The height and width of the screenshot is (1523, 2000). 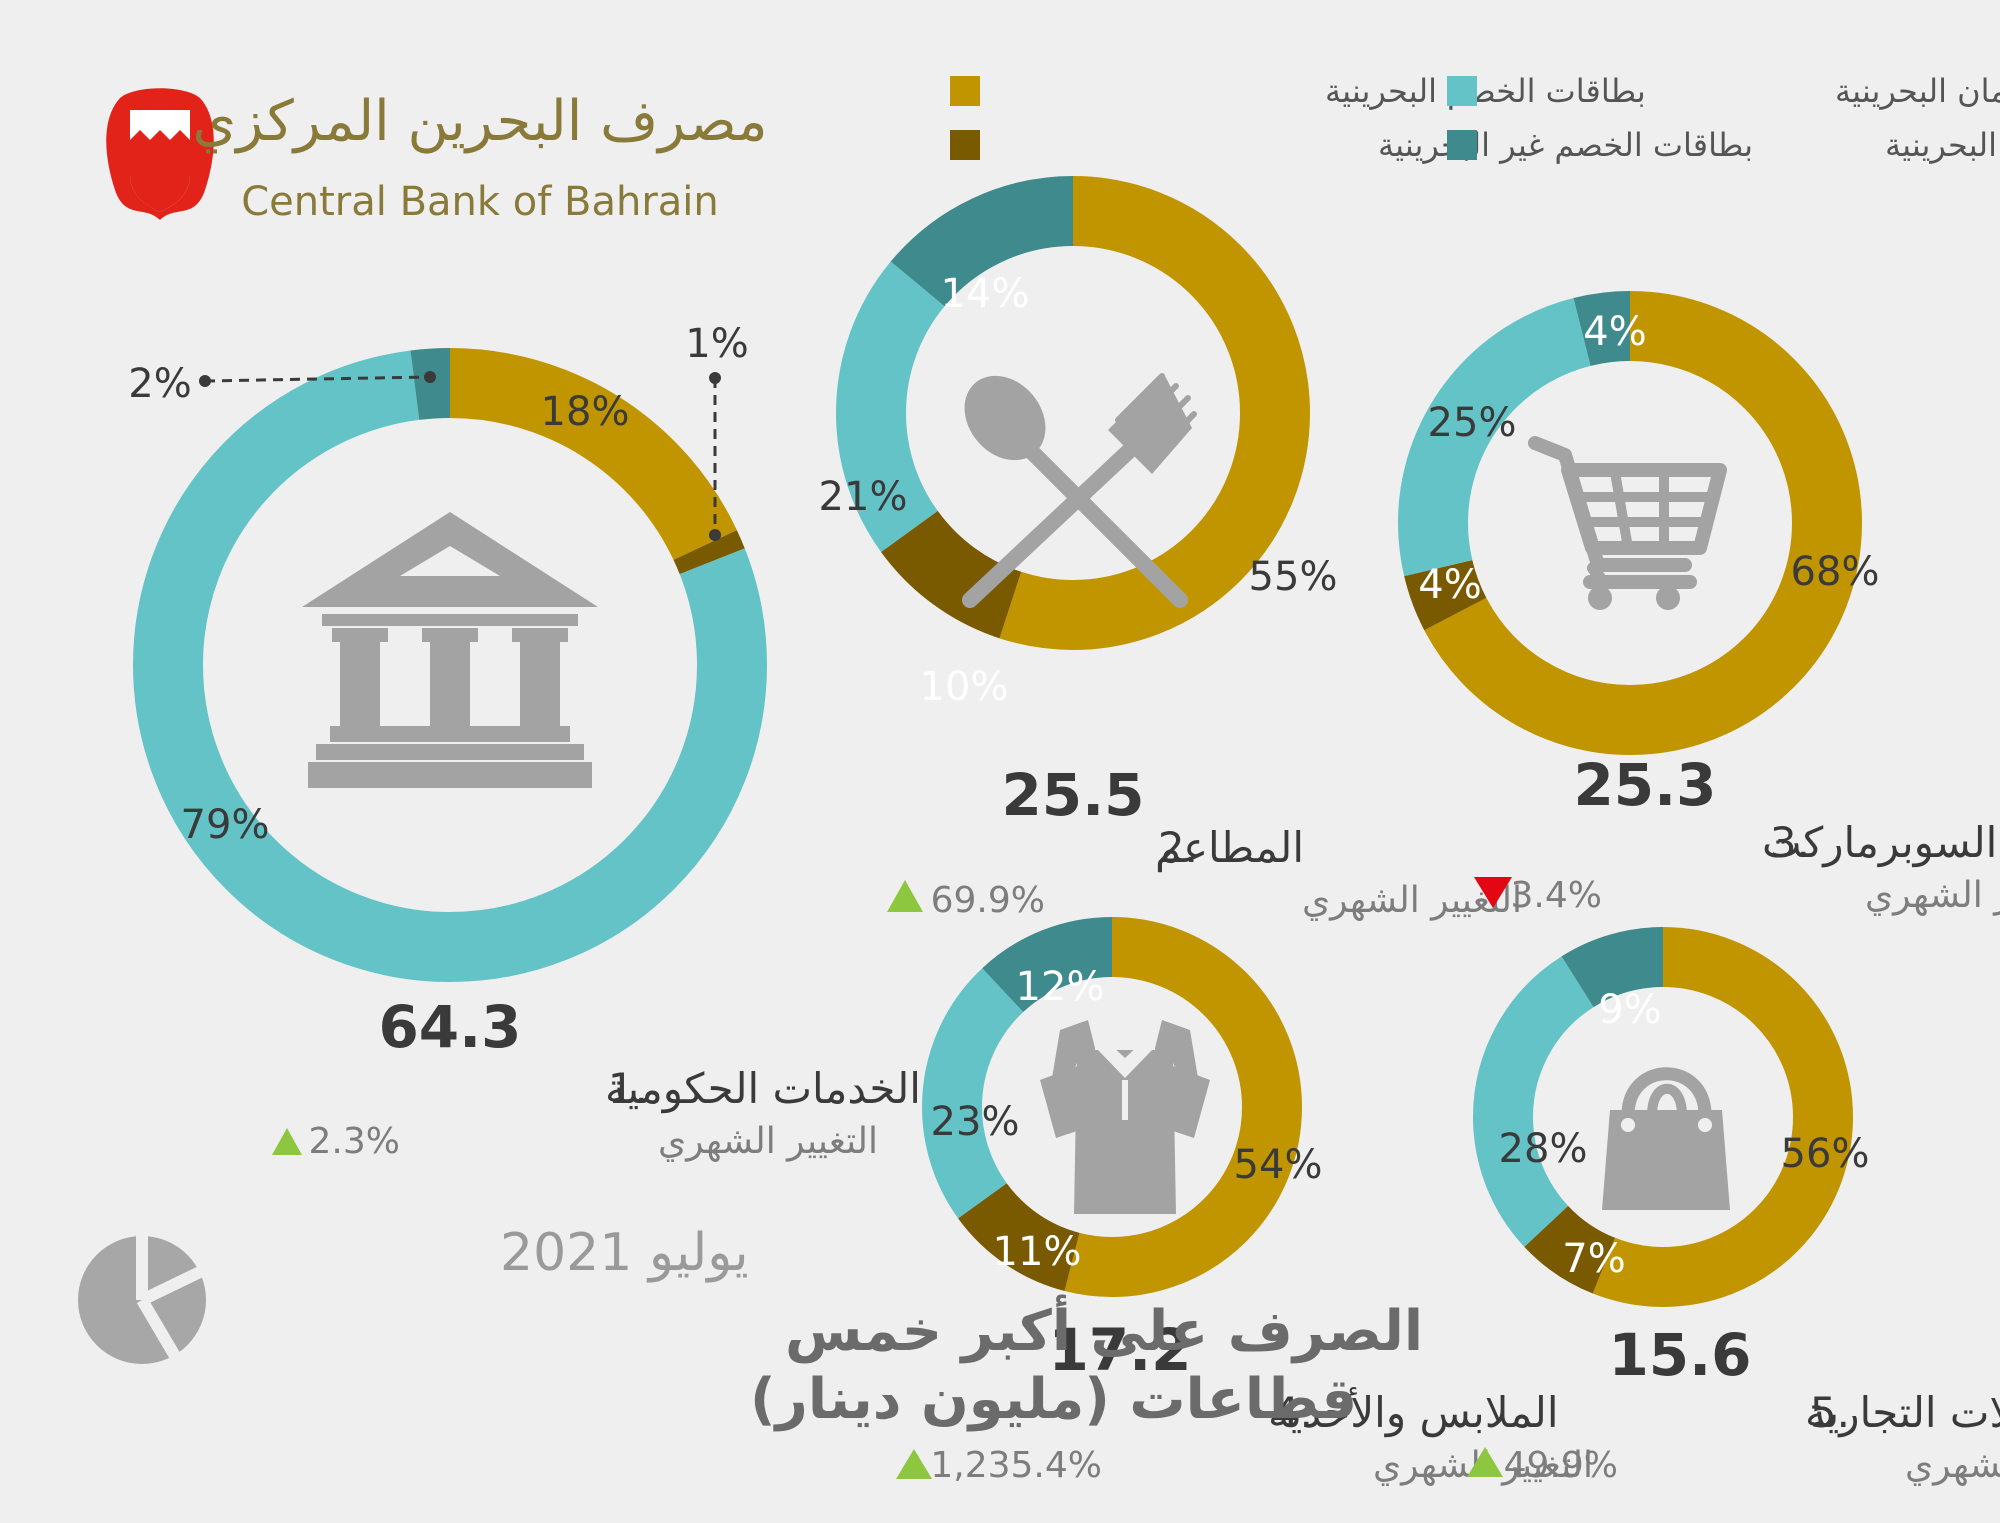 What do you see at coordinates (1037, 1252) in the screenshot?
I see `slice-label: 11%` at bounding box center [1037, 1252].